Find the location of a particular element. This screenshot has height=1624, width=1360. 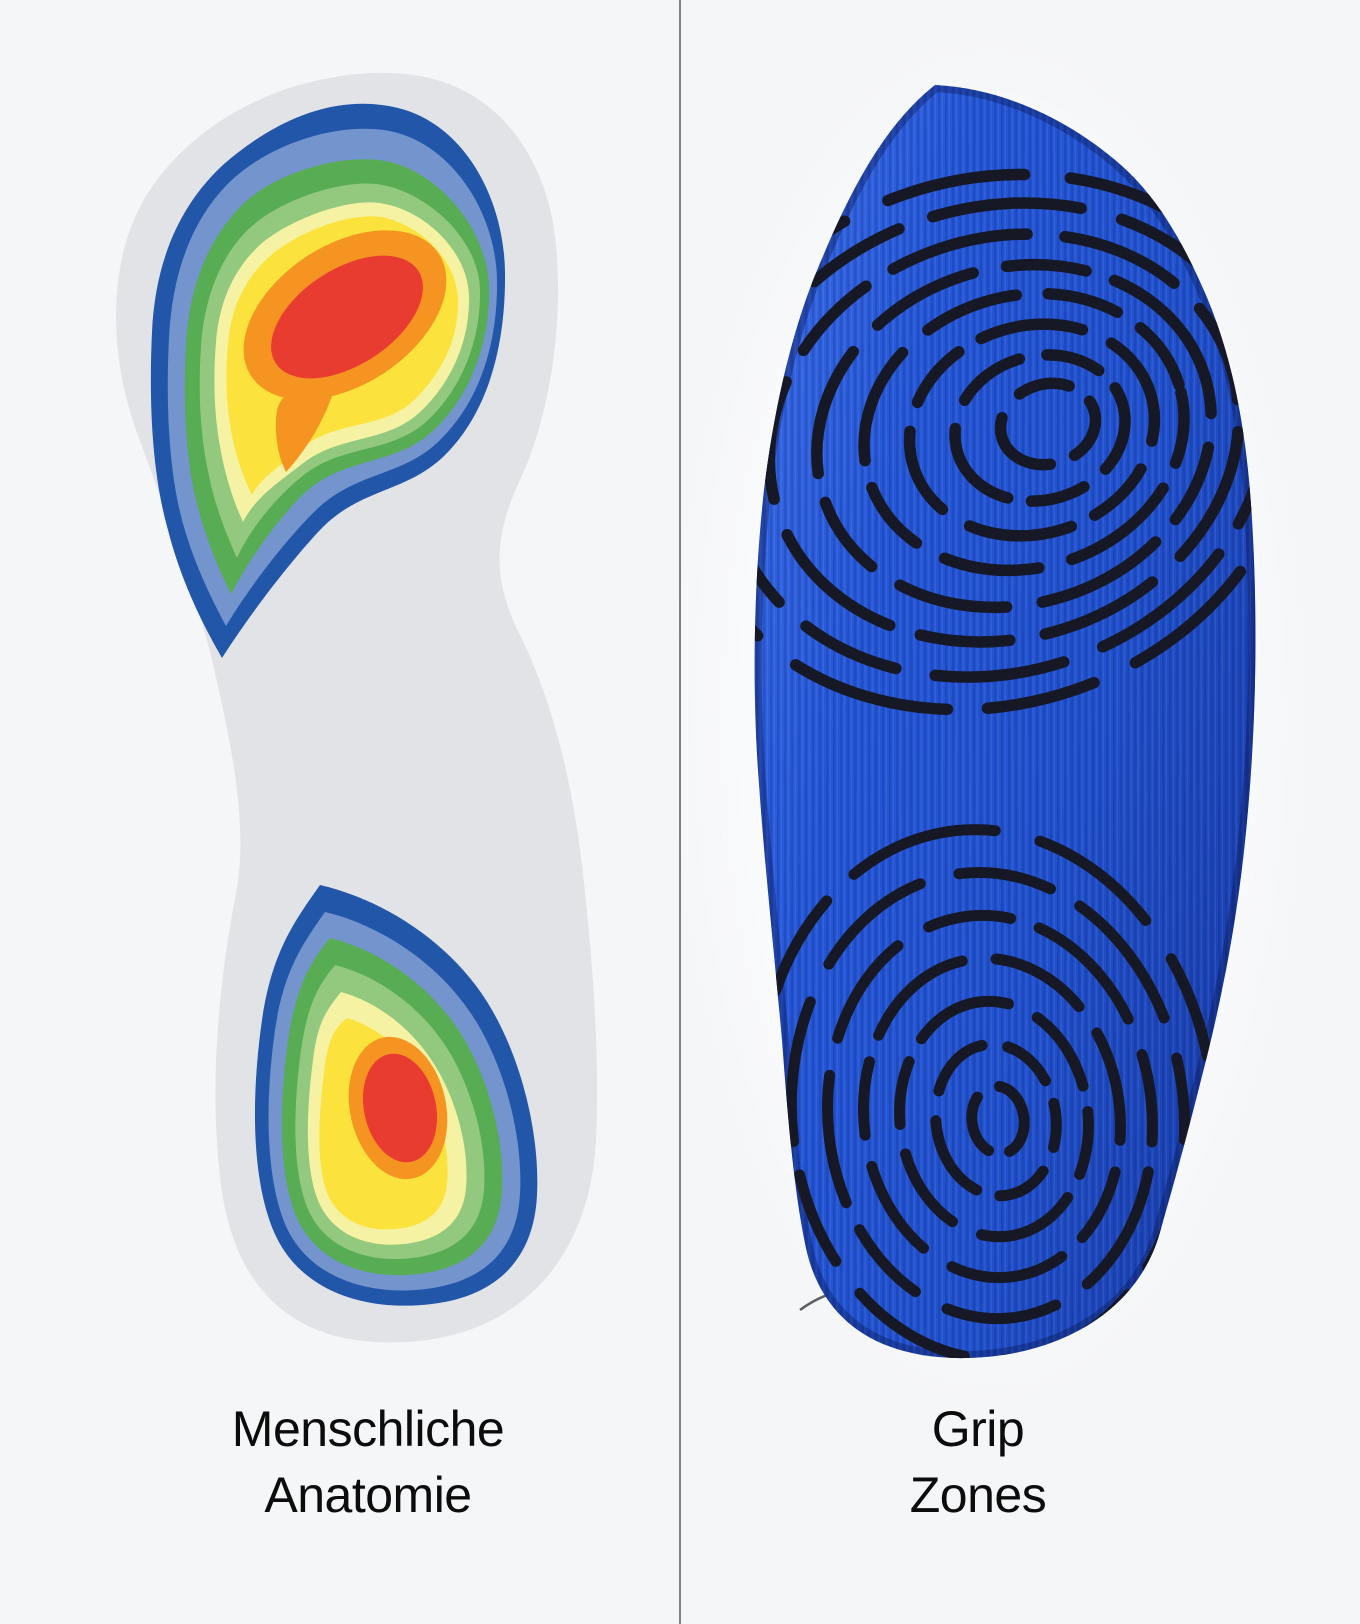

heel-heat-zone is located at coordinates (396, 1095).